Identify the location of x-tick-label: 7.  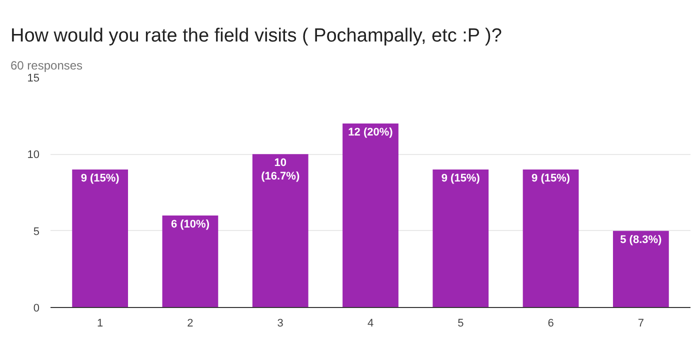
(641, 324).